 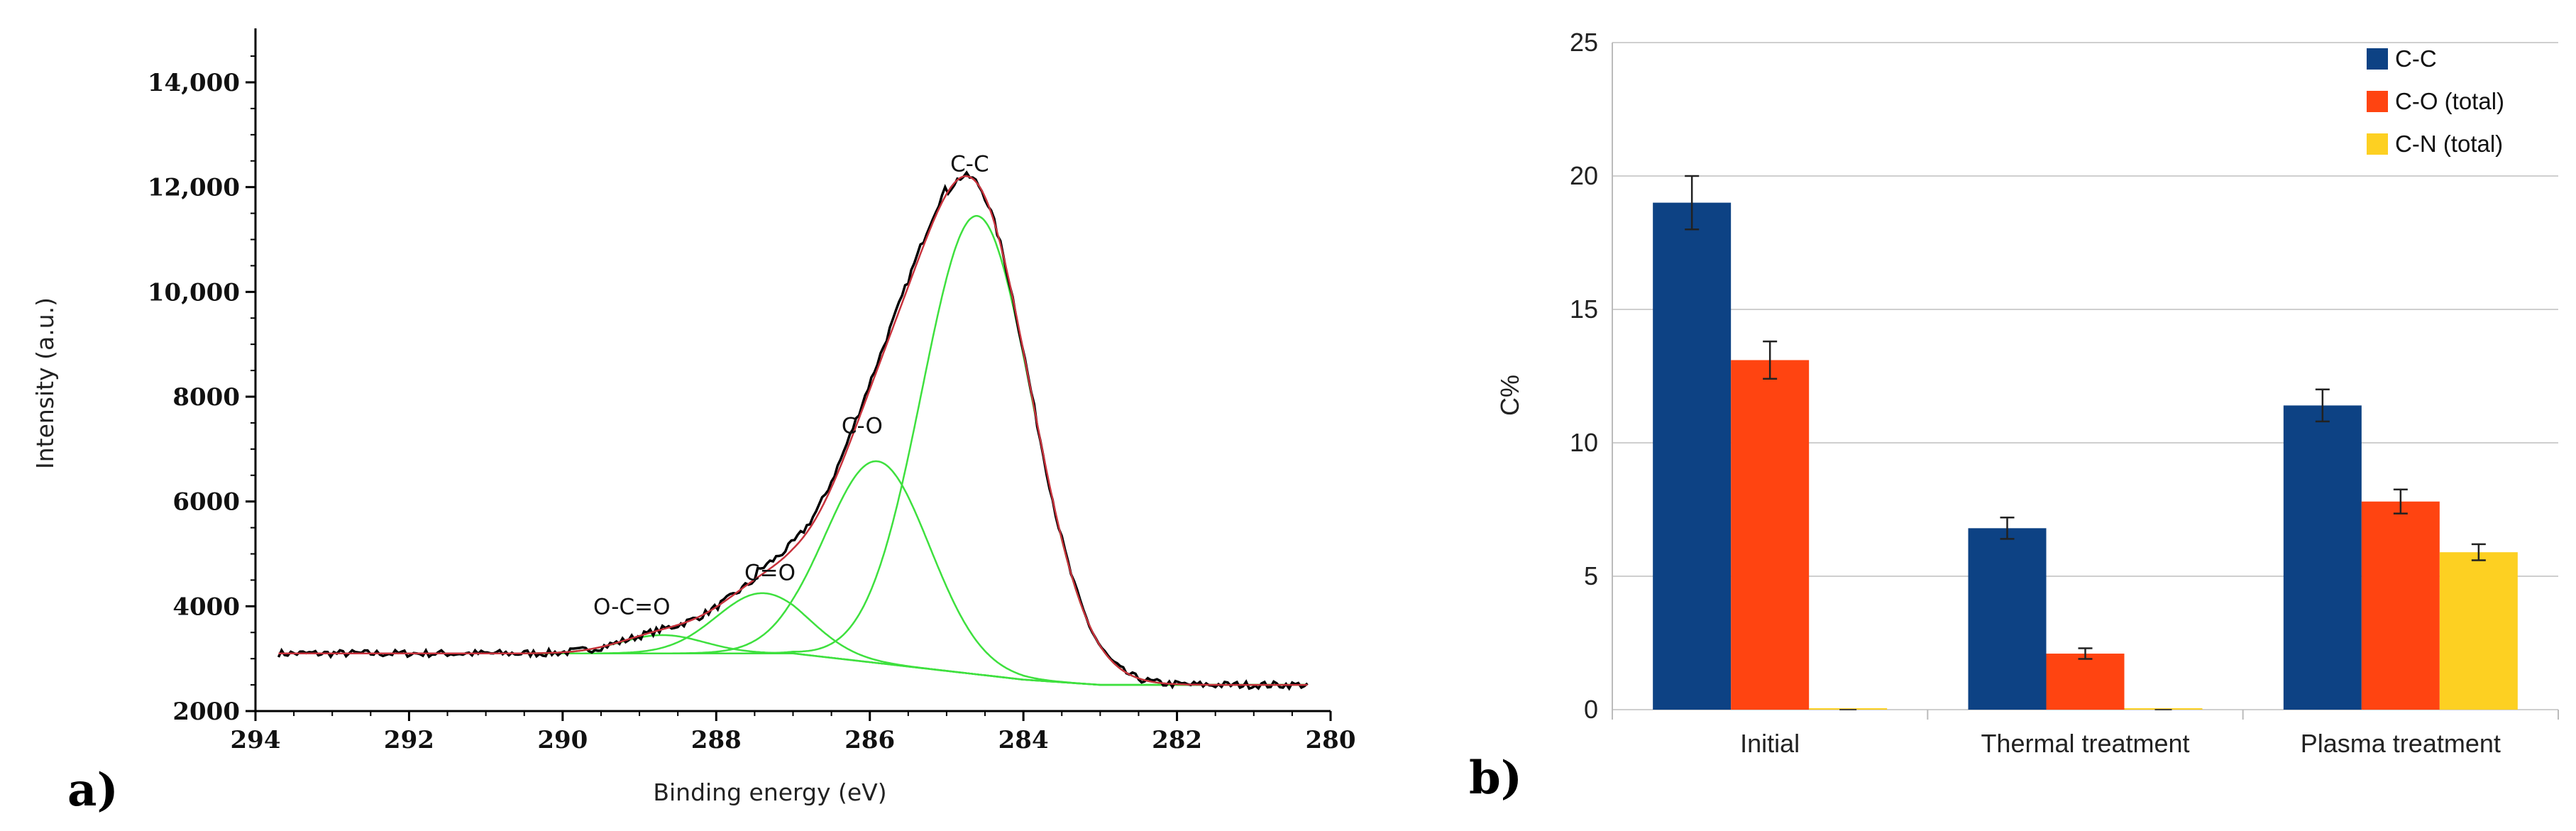 I want to click on y-tick-label: 20, so click(x=1584, y=175).